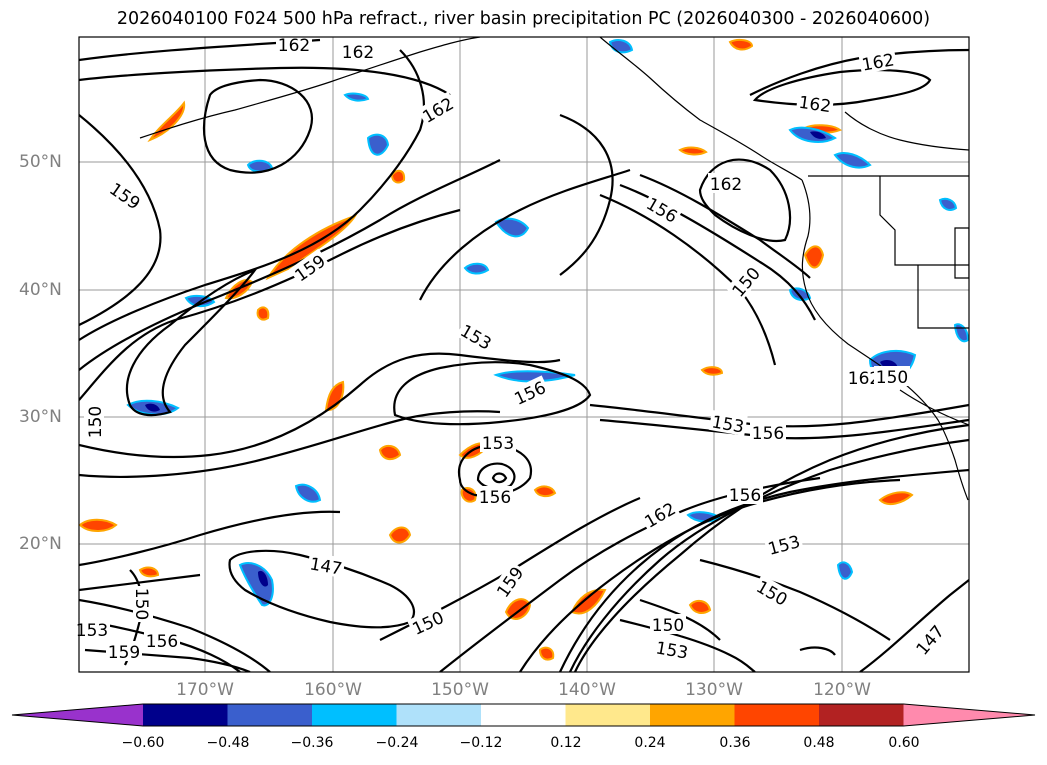 The width and height of the screenshot is (1047, 765). I want to click on lon-label-170w: 170°W, so click(205, 690).